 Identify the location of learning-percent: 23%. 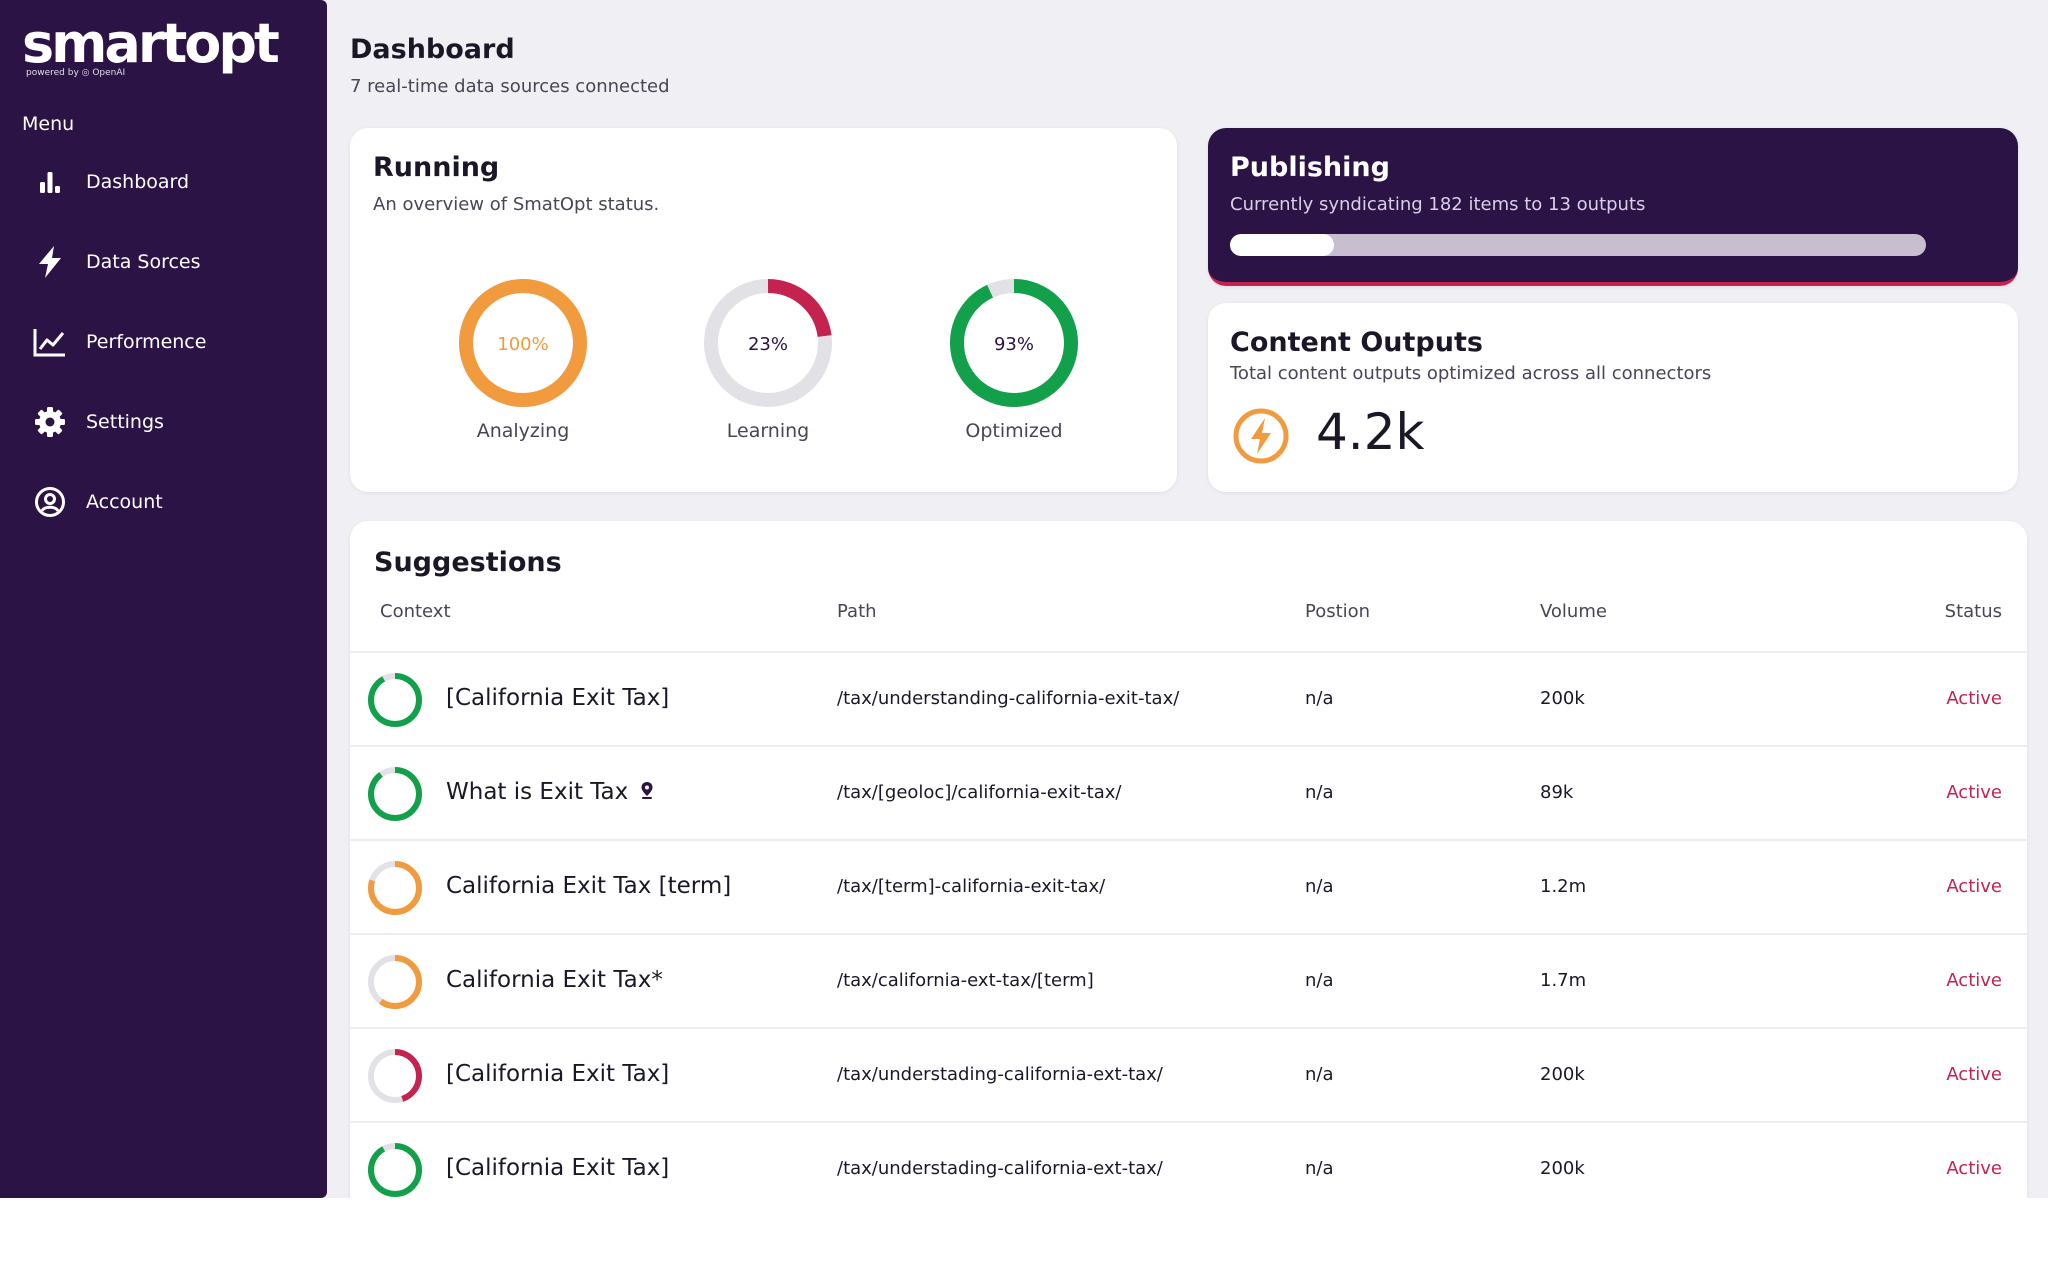
(768, 344).